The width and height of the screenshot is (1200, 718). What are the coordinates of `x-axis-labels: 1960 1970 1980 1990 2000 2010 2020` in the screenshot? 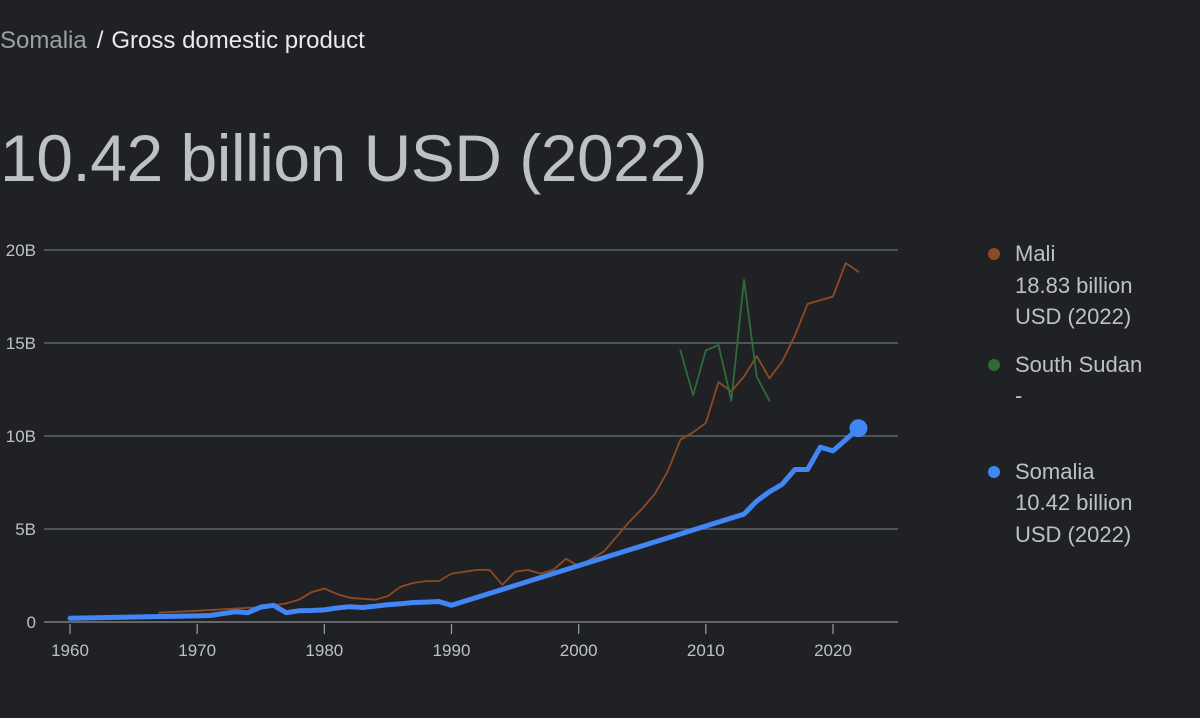 It's located at (451, 642).